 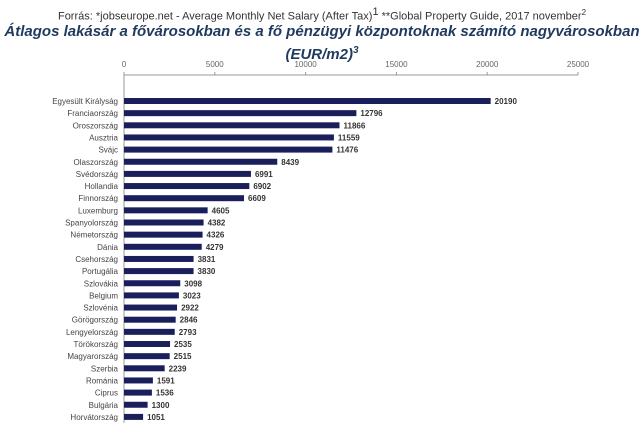 I want to click on data-label: 3830, so click(x=207, y=271).